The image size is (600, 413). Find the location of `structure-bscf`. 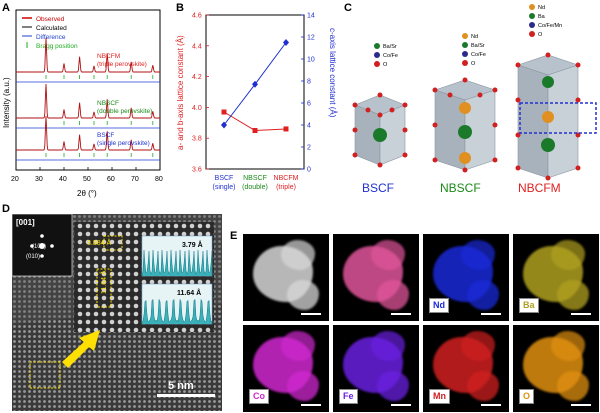

structure-bscf is located at coordinates (380, 130).